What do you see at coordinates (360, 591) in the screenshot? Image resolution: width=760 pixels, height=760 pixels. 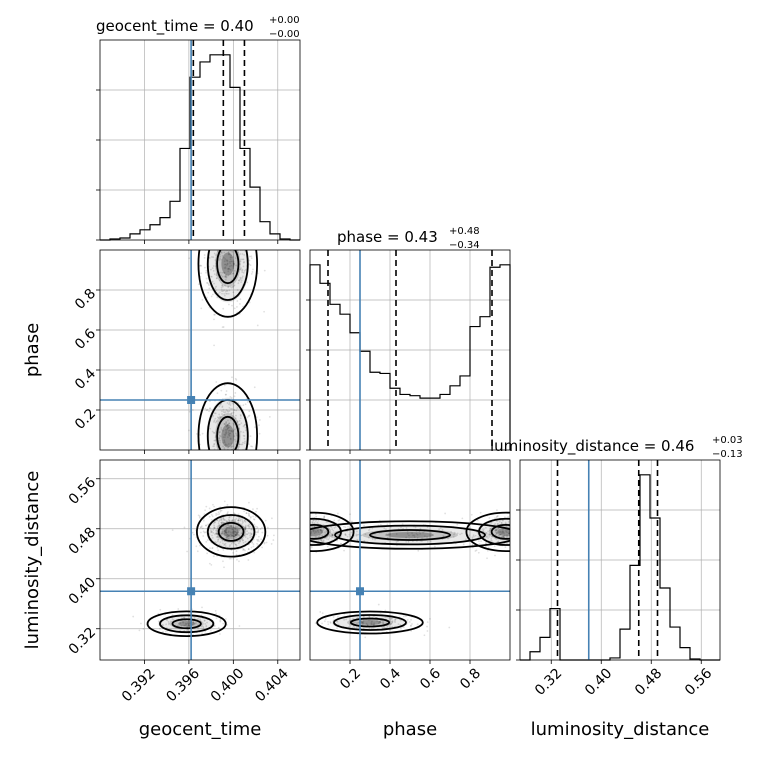 I see `truth-marker` at bounding box center [360, 591].